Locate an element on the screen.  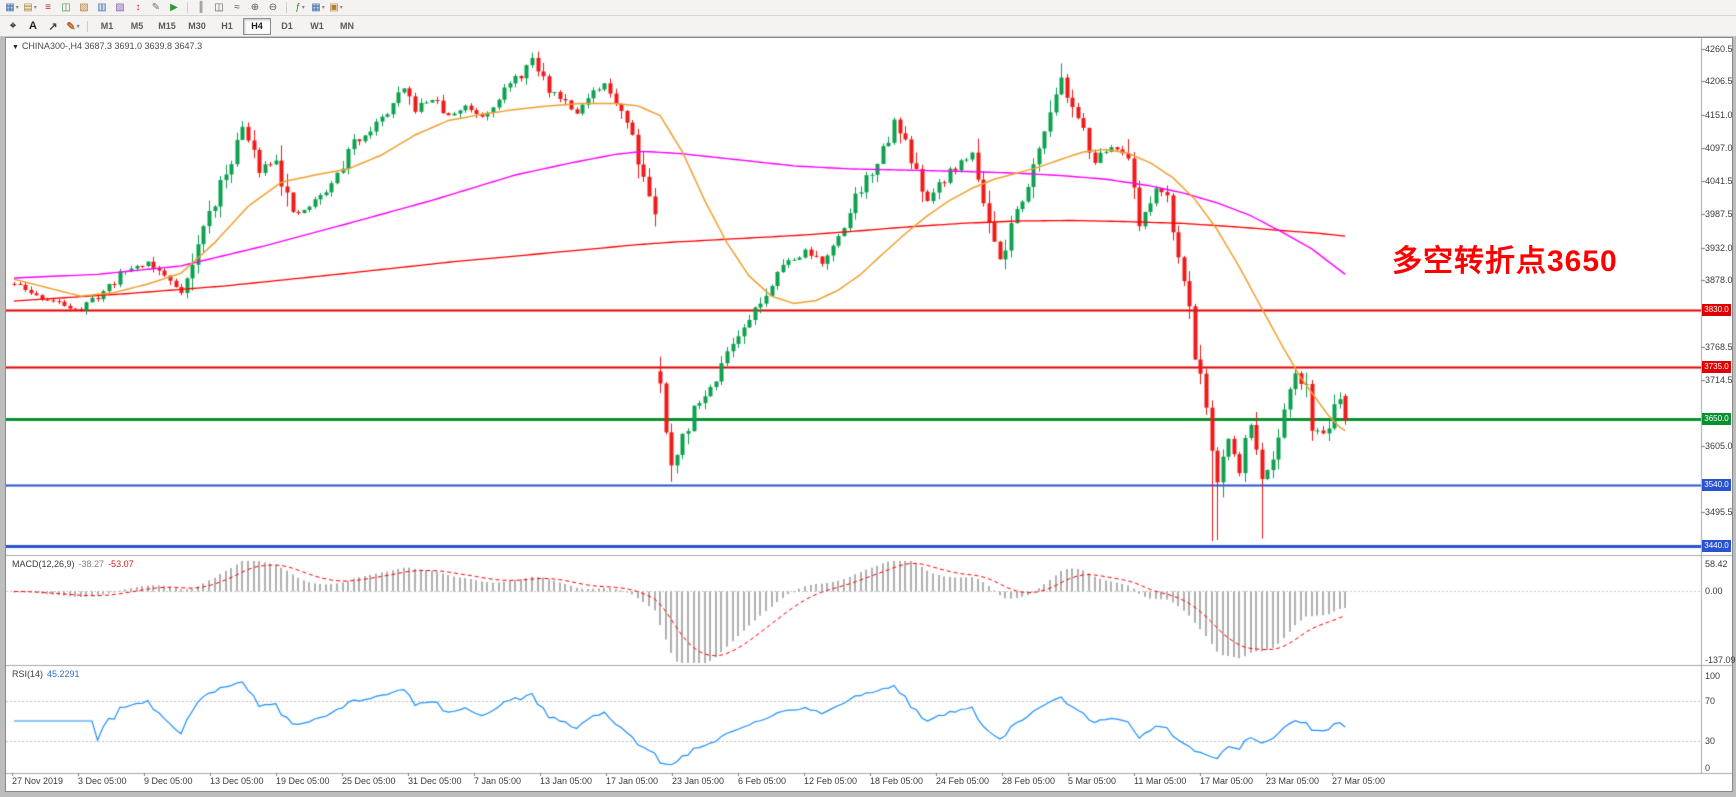
main-toolbar: ▦ ▾ ▤ ▾ ≡ ◫ ▧ ▥ ▨ ↕ ✎ ▶ ║ ◫ ≈ ⊕ ⊖ ƒ ▾ ▦ ▾ ▣ ▾ is located at coordinates (868, 8).